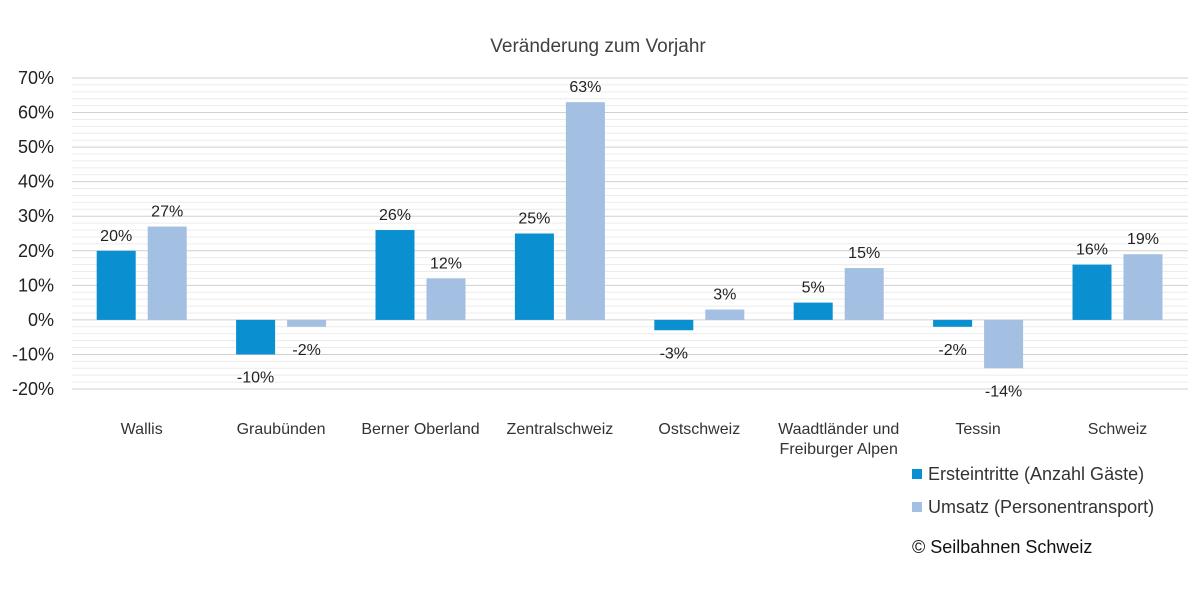 The width and height of the screenshot is (1200, 614). What do you see at coordinates (1002, 547) in the screenshot?
I see `copyright-notice: © Seilbahnen Schweiz` at bounding box center [1002, 547].